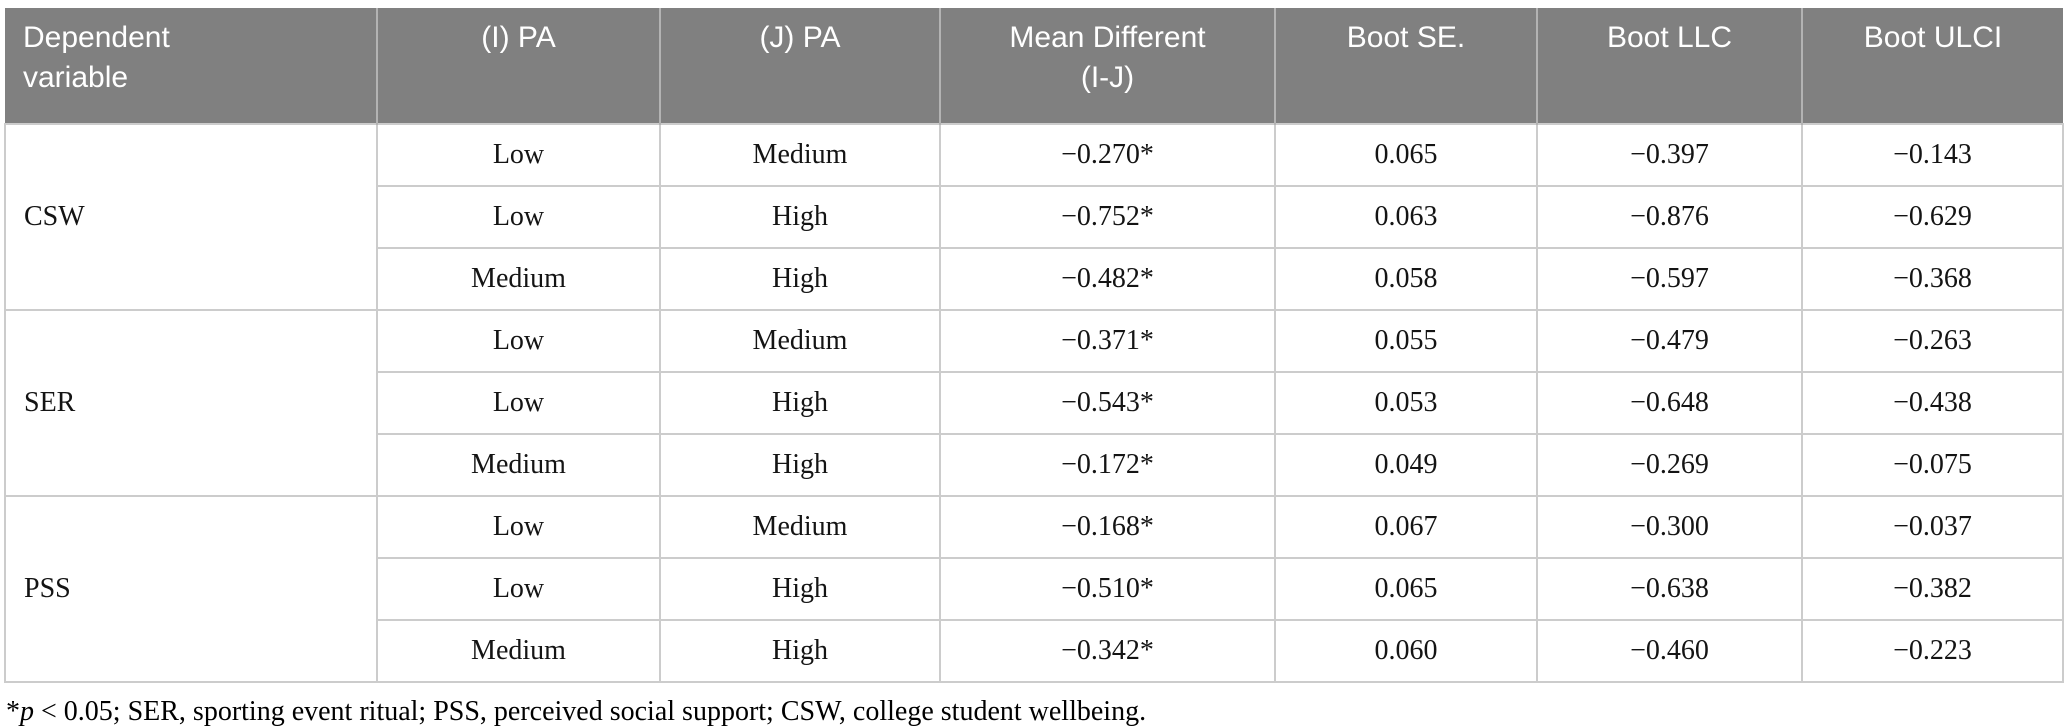  I want to click on col-header-boot-ulci: Boot ULCI, so click(1932, 66).